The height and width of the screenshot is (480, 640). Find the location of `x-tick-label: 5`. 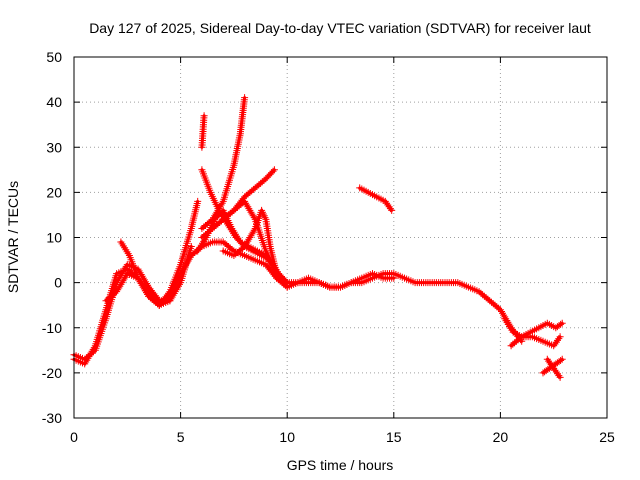

x-tick-label: 5 is located at coordinates (181, 437).